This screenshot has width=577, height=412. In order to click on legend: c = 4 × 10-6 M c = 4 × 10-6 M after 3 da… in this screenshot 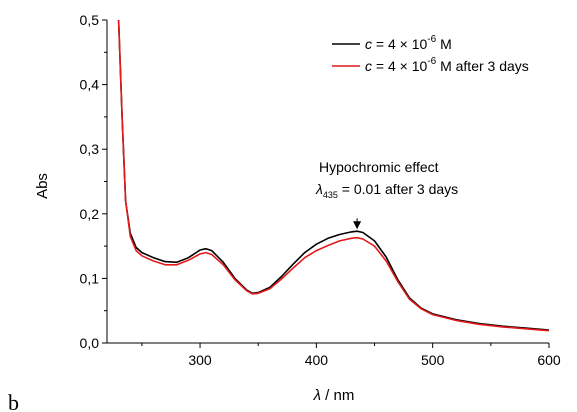, I will do `click(430, 54)`.